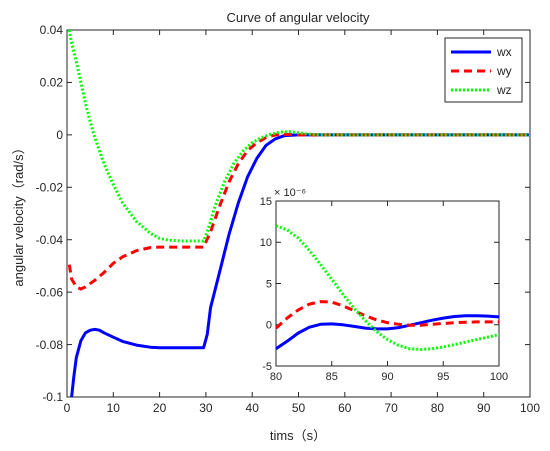 This screenshot has height=451, width=550. What do you see at coordinates (530, 408) in the screenshot?
I see `main-x-tick-label: 100` at bounding box center [530, 408].